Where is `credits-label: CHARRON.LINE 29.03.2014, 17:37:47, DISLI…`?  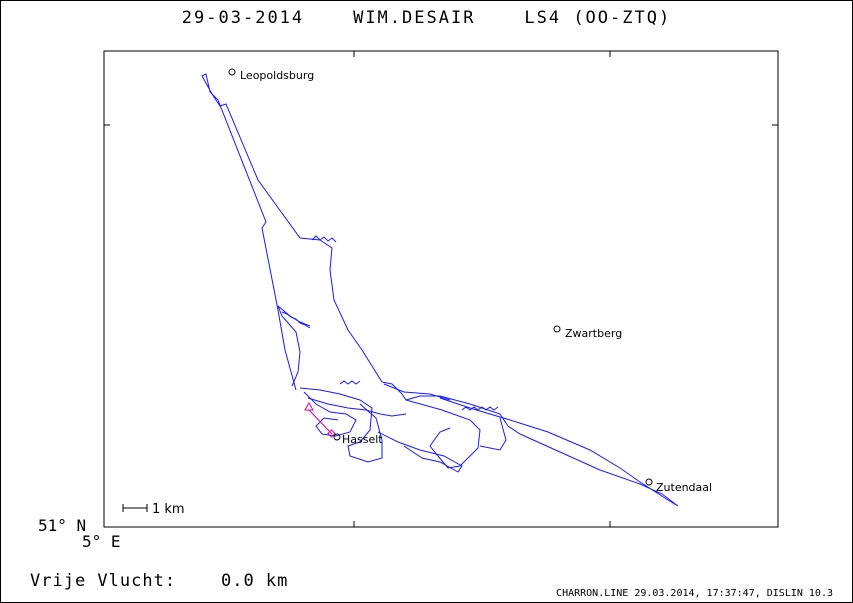
credits-label: CHARRON.LINE 29.03.2014, 17:37:47, DISLI… is located at coordinates (694, 593).